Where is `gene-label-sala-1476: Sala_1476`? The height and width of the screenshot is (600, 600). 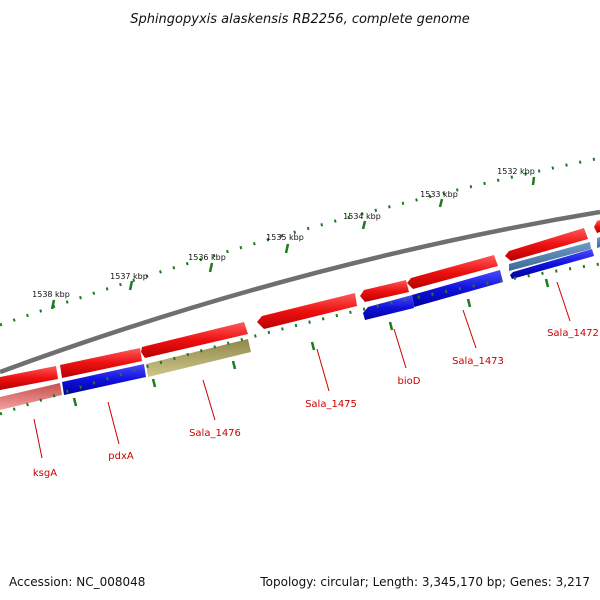 gene-label-sala-1476: Sala_1476 is located at coordinates (215, 433).